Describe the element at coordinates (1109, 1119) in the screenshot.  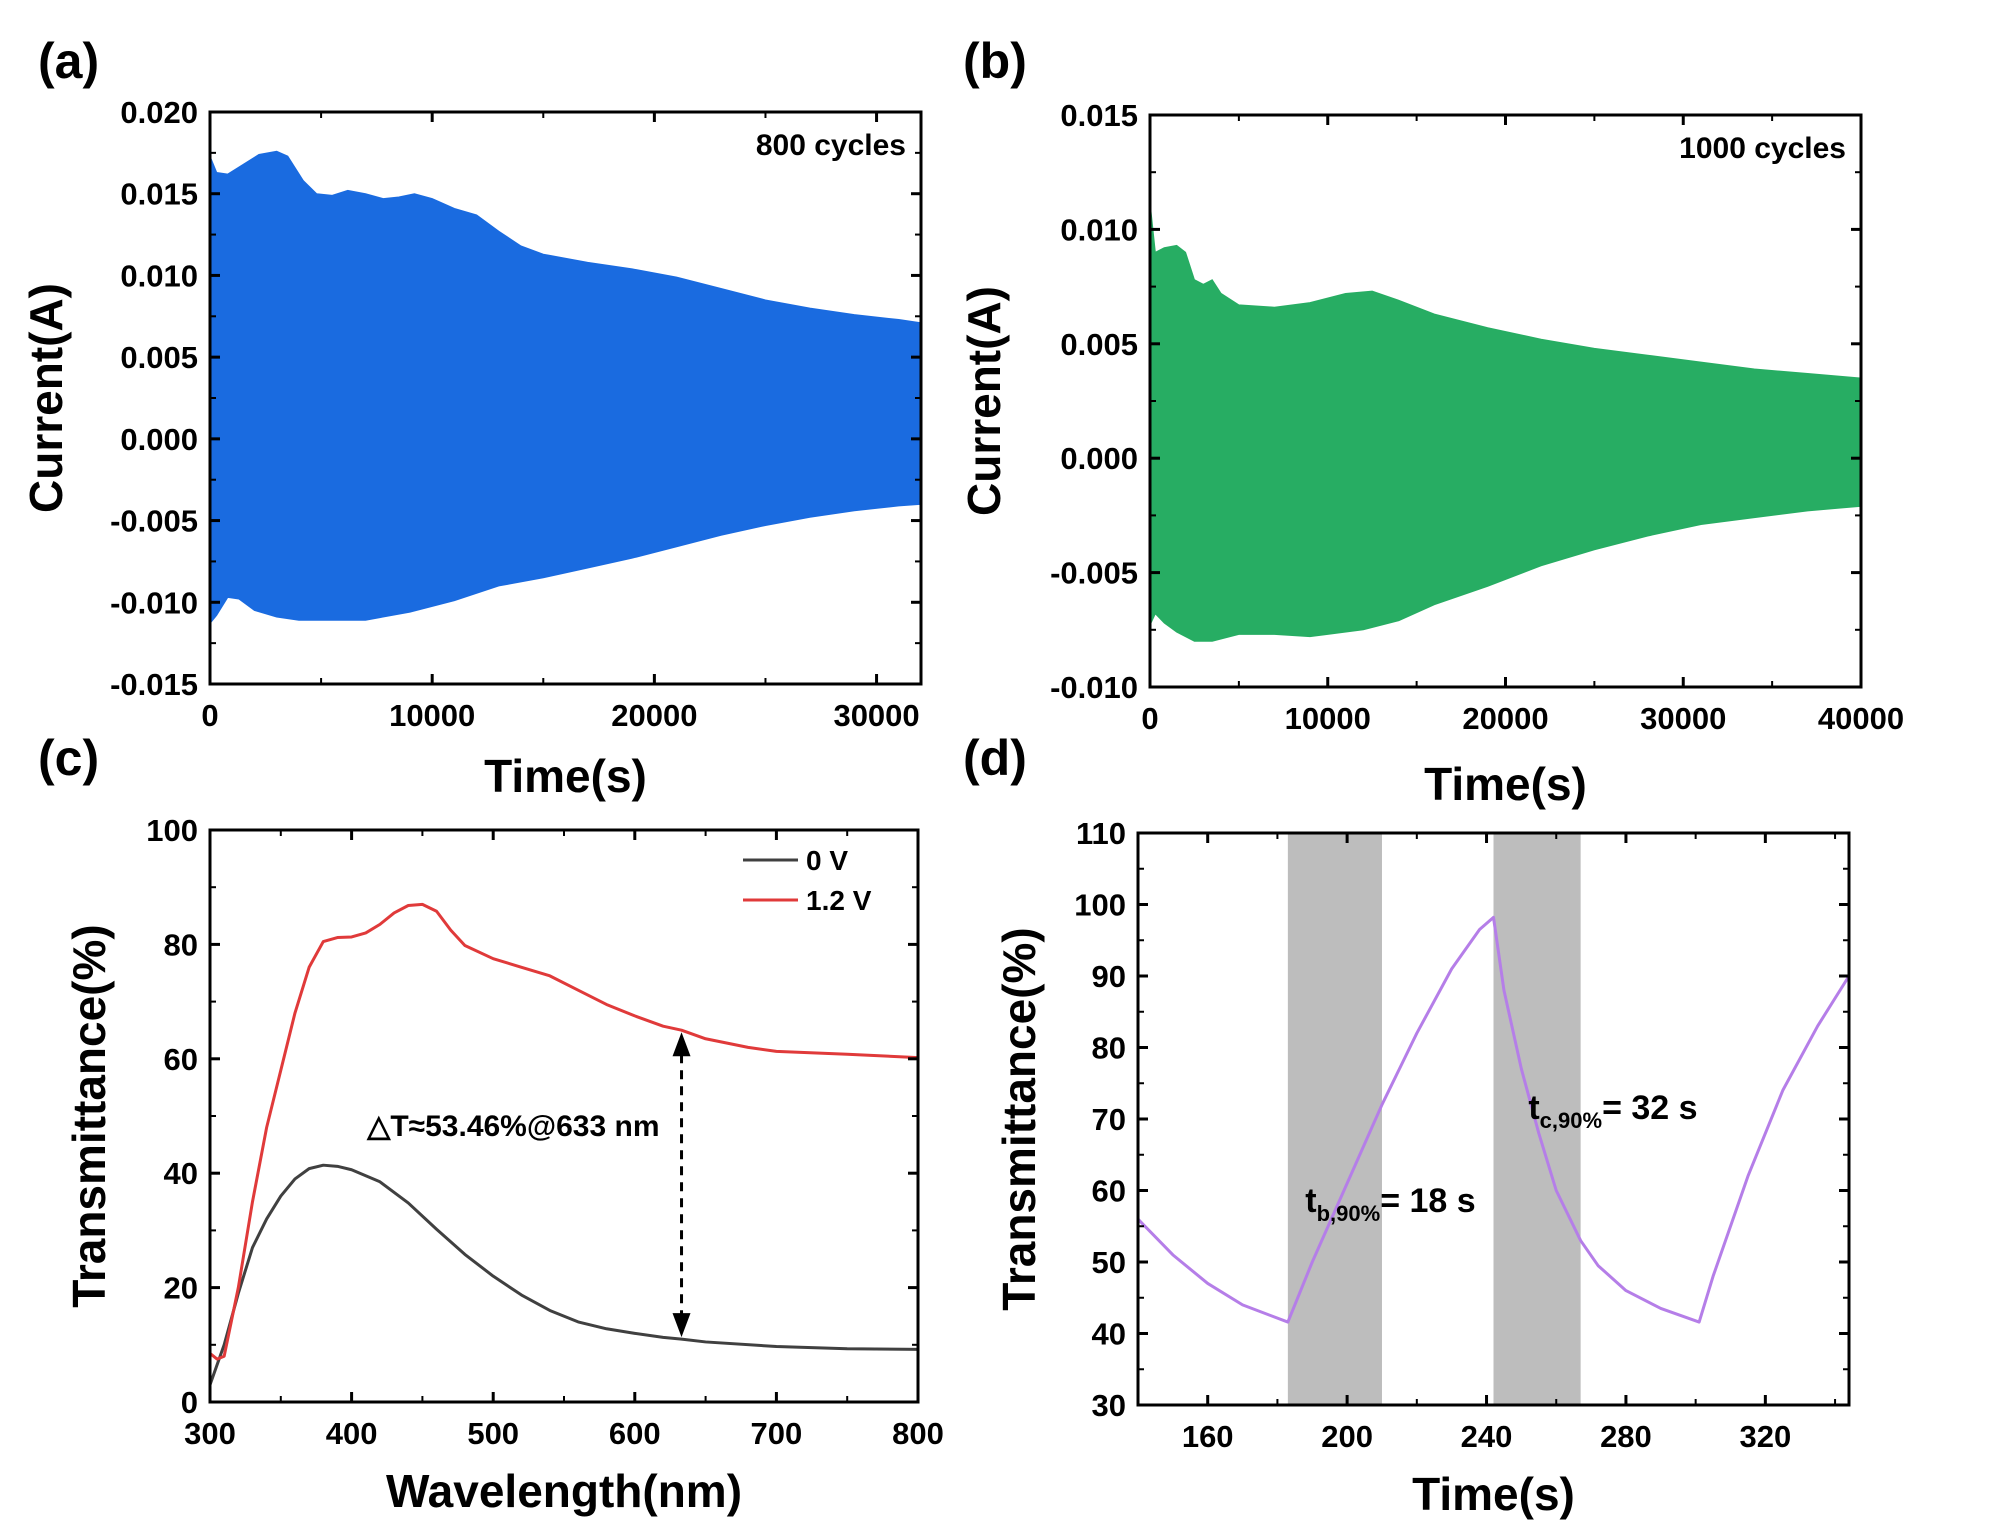
I see `y-tick-label: 70` at that location.